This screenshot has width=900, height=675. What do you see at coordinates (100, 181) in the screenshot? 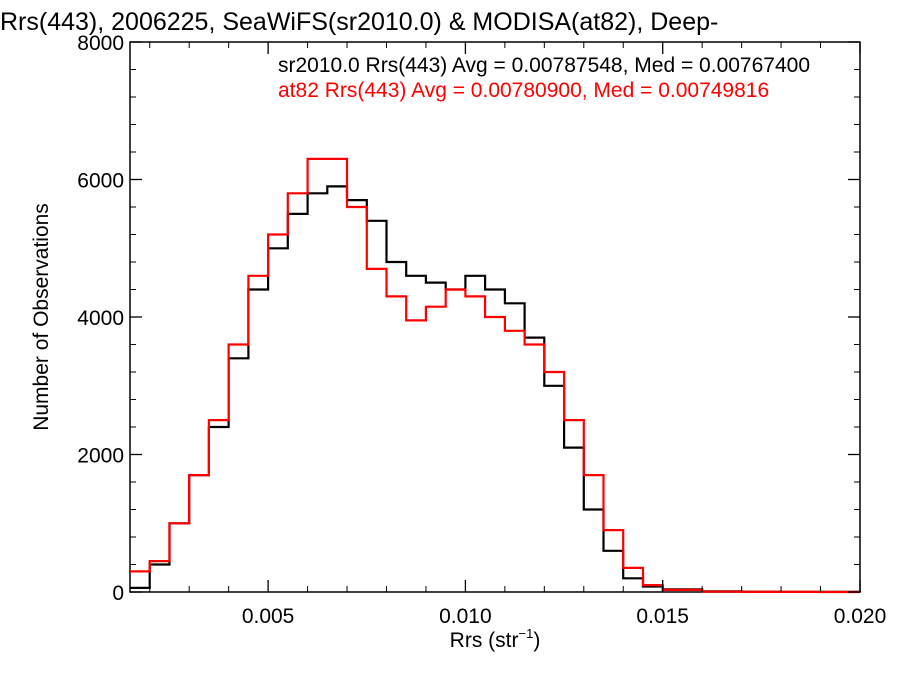
I see `y-tick-label: 6000` at bounding box center [100, 181].